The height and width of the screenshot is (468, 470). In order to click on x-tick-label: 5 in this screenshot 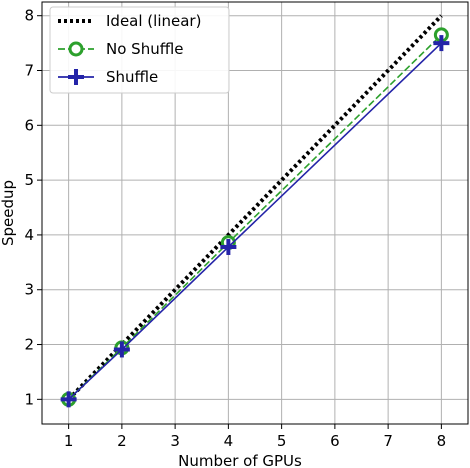, I will do `click(282, 441)`.